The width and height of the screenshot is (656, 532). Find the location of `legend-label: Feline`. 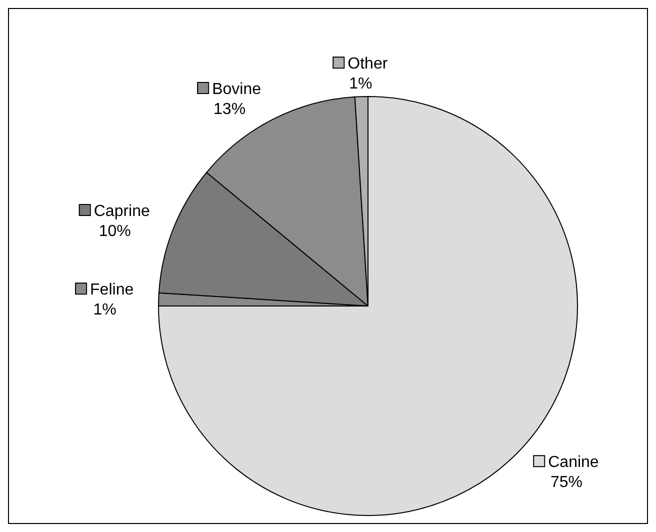

legend-label: Feline is located at coordinates (112, 290).